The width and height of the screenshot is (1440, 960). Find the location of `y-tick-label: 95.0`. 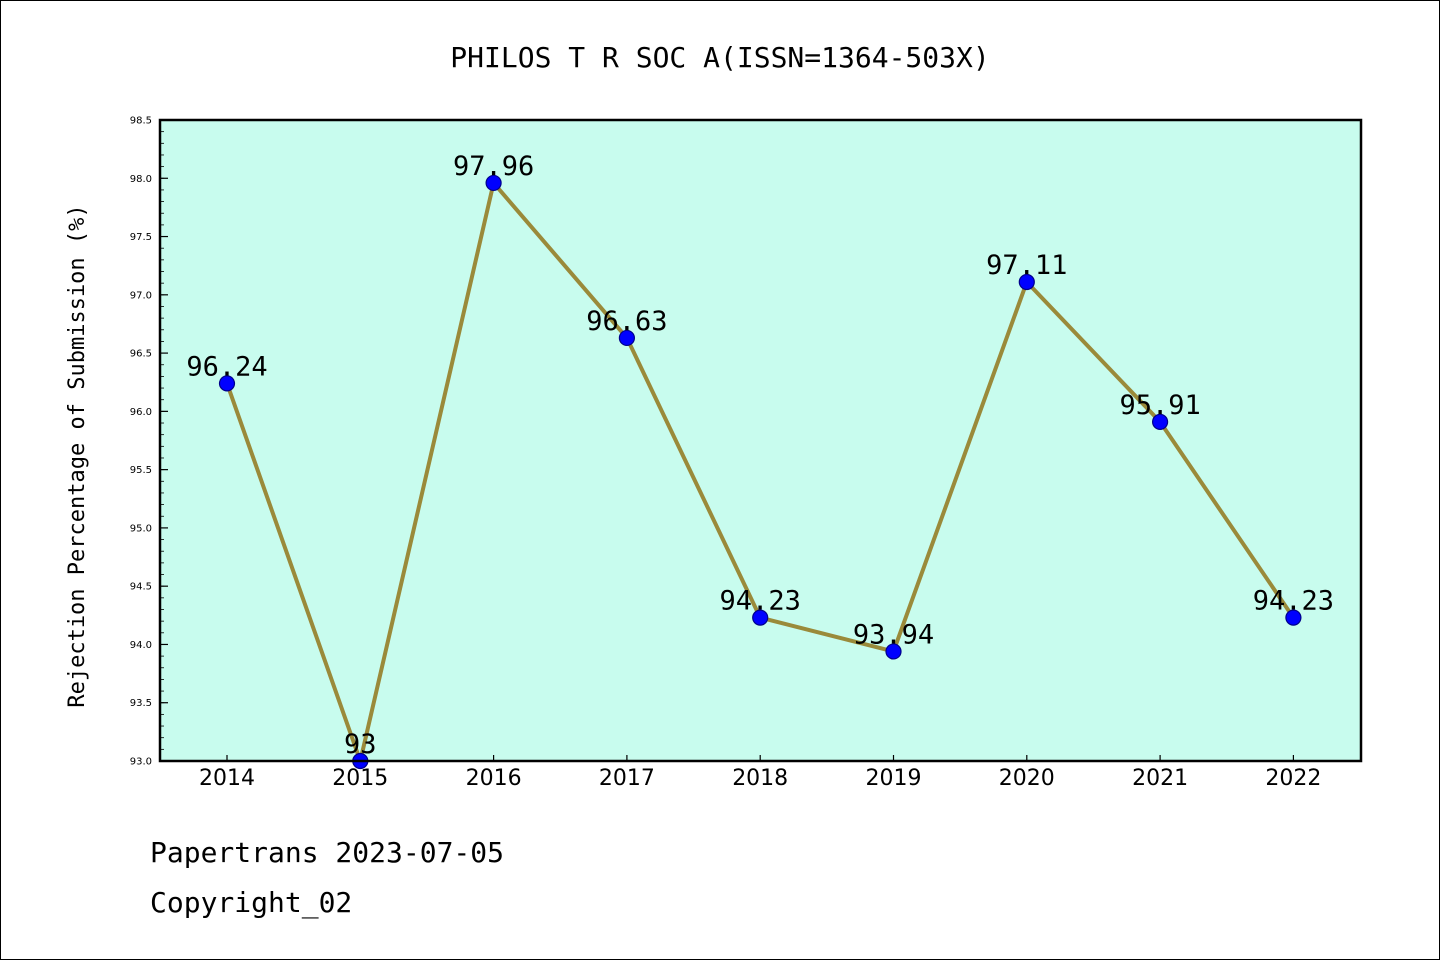

y-tick-label: 95.0 is located at coordinates (141, 528).